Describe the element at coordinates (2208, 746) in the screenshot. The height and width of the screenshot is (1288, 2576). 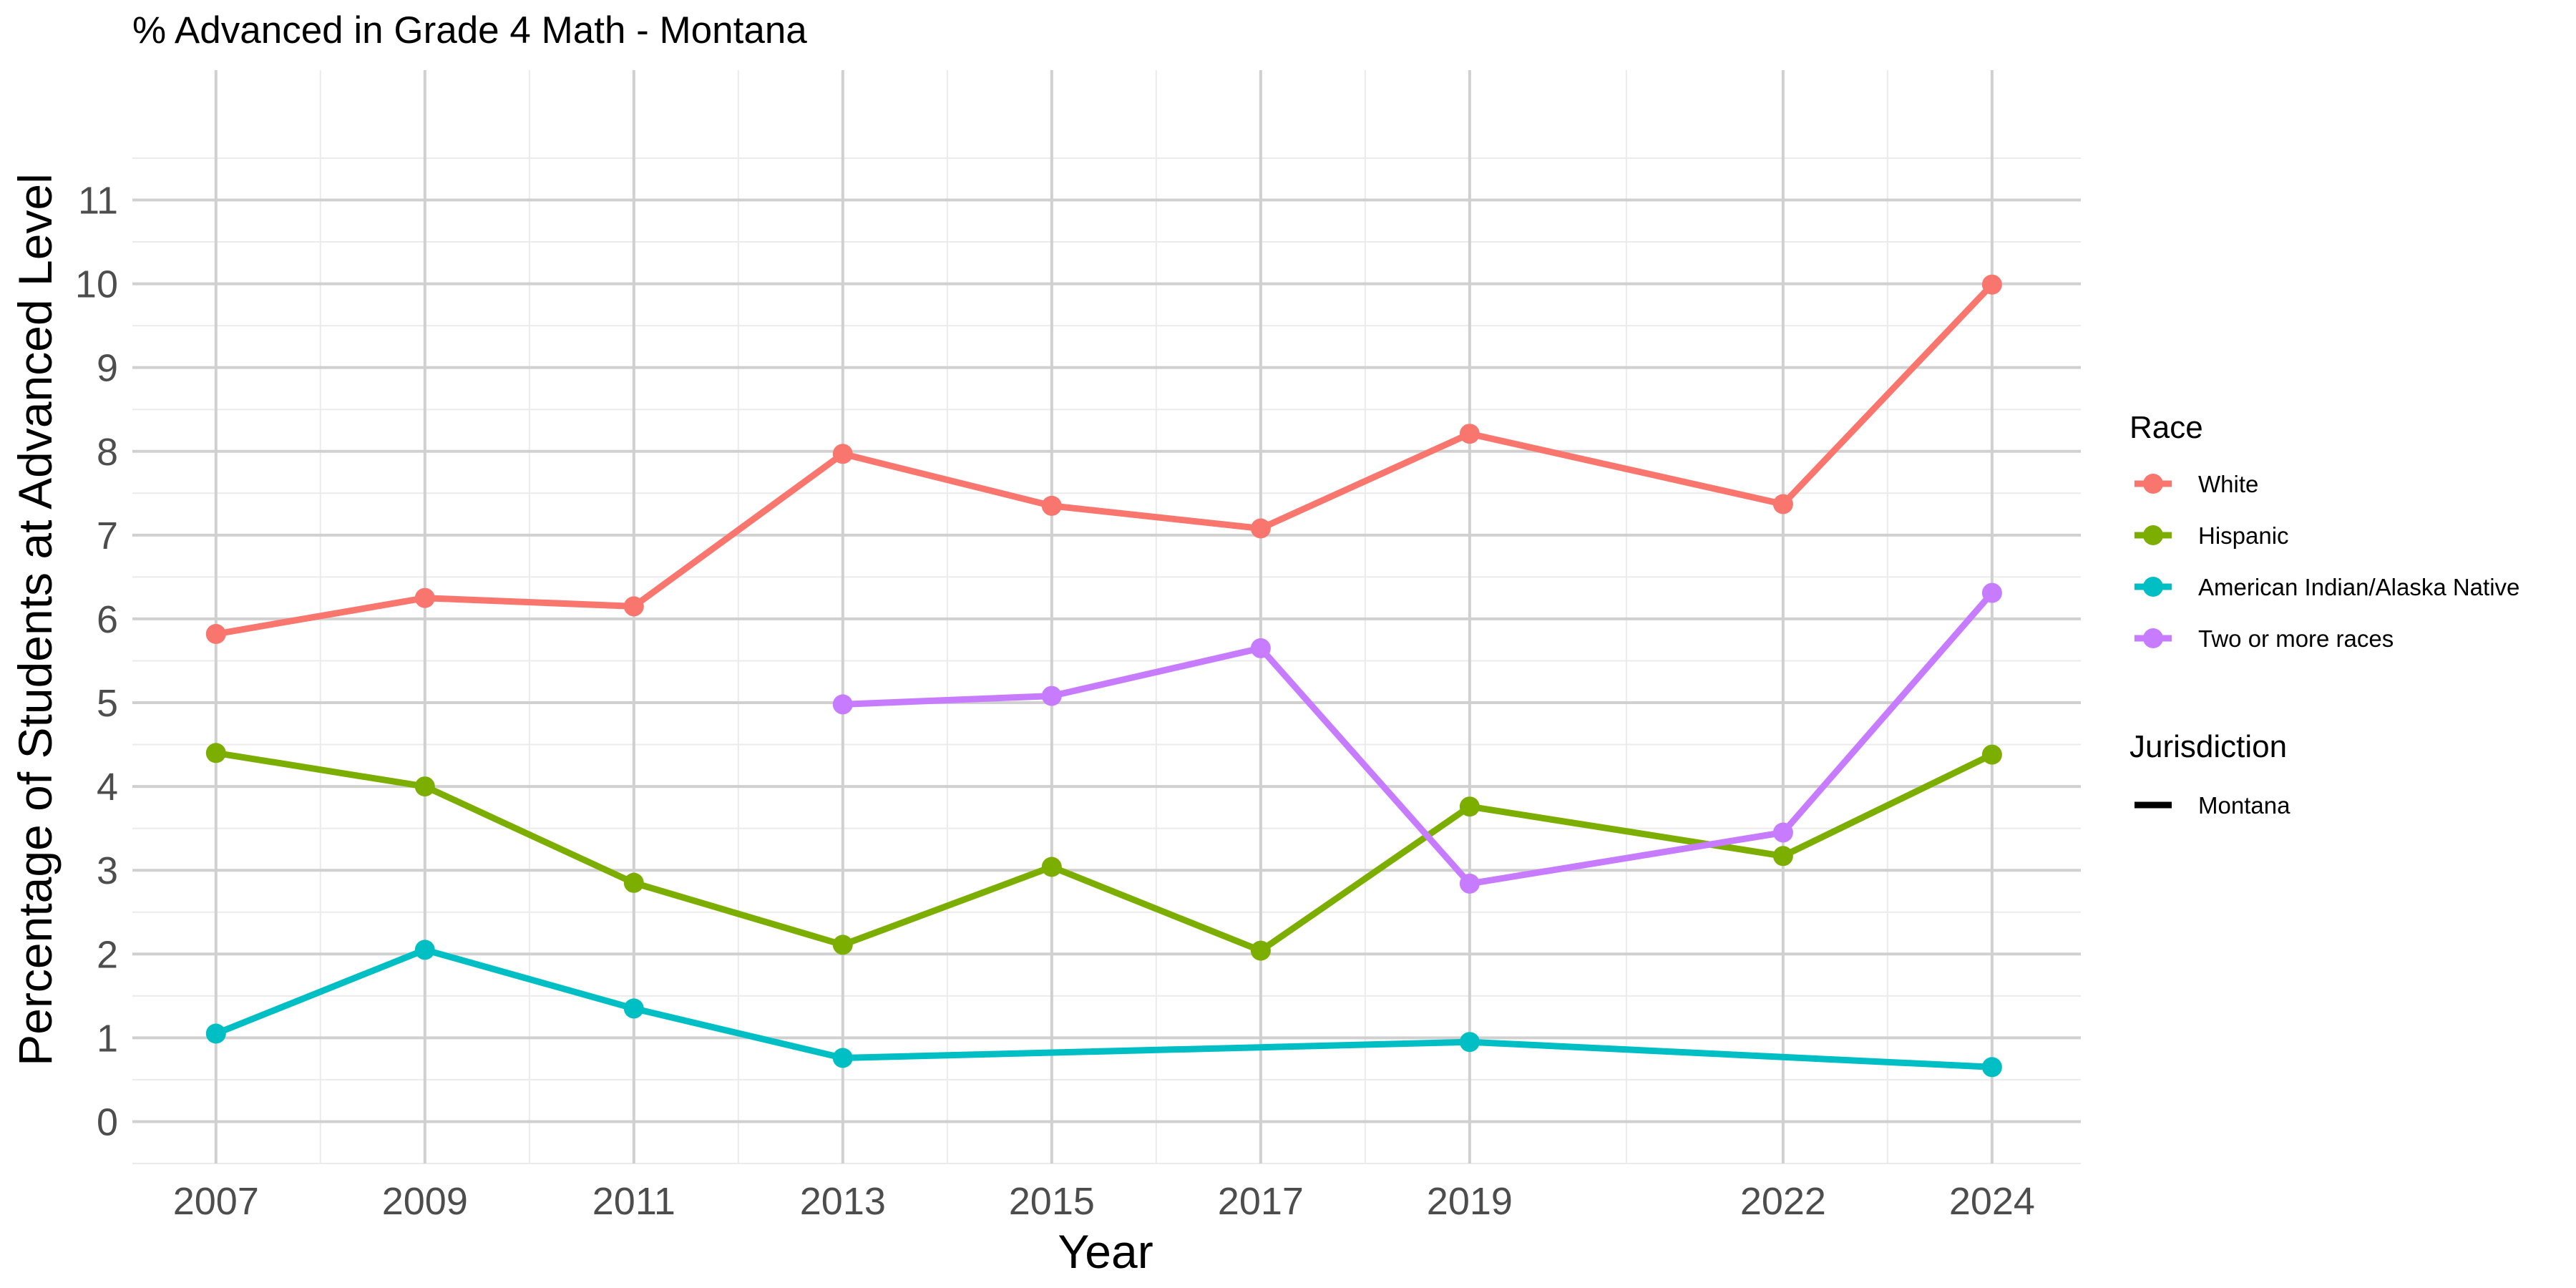
I see `legend-title-jurisdiction: Jurisdiction` at that location.